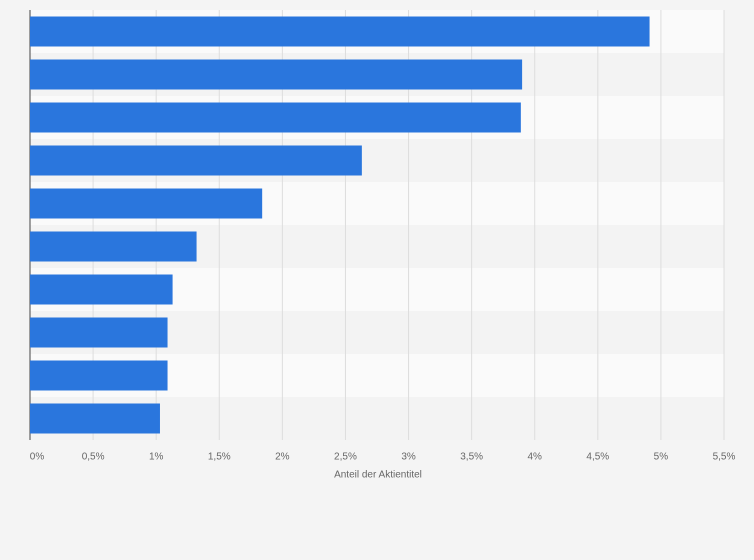 The width and height of the screenshot is (754, 560). I want to click on x-tick-label: 5%, so click(661, 457).